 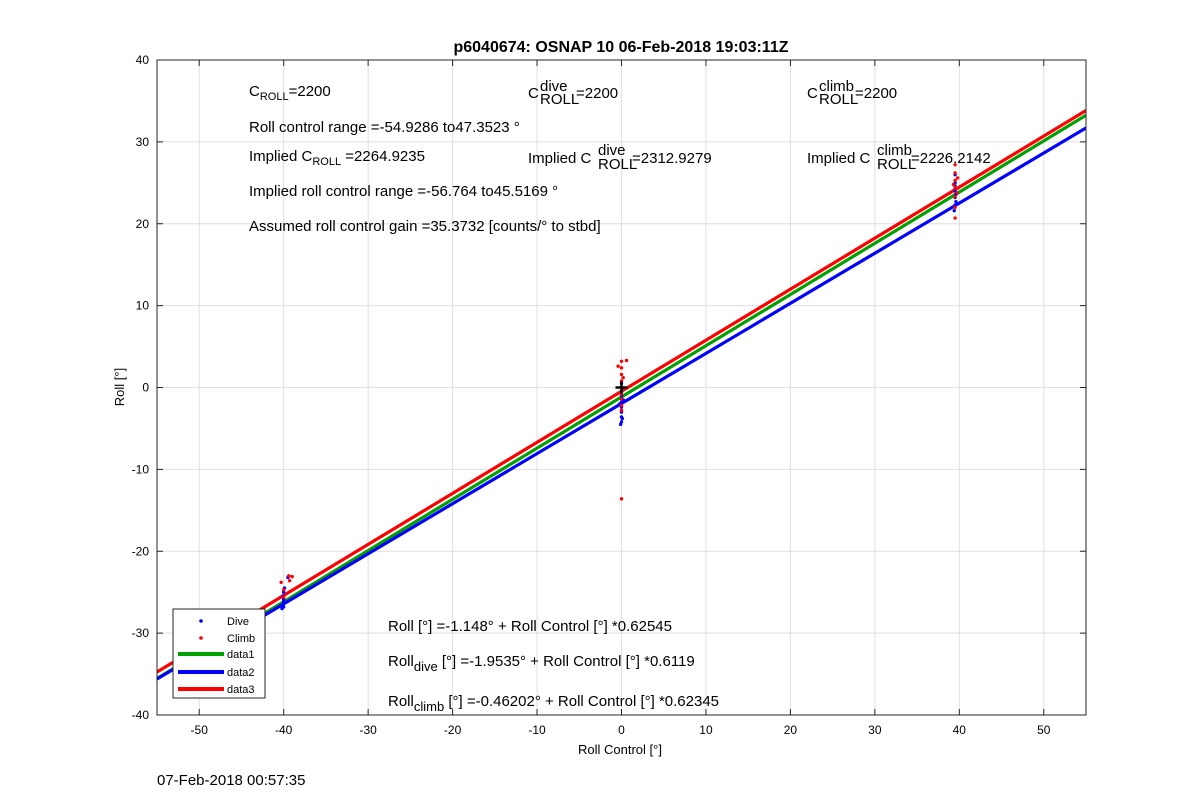 What do you see at coordinates (384, 127) in the screenshot?
I see `roll-control-range: Roll control range =-54.9286 to47.3523 °` at bounding box center [384, 127].